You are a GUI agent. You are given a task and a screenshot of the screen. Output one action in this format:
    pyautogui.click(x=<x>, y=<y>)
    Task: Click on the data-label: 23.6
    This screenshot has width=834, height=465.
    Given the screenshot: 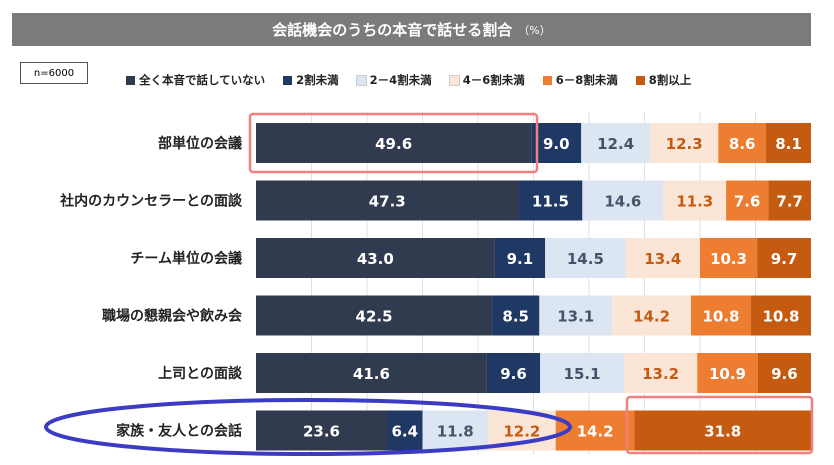 What is the action you would take?
    pyautogui.click(x=321, y=432)
    